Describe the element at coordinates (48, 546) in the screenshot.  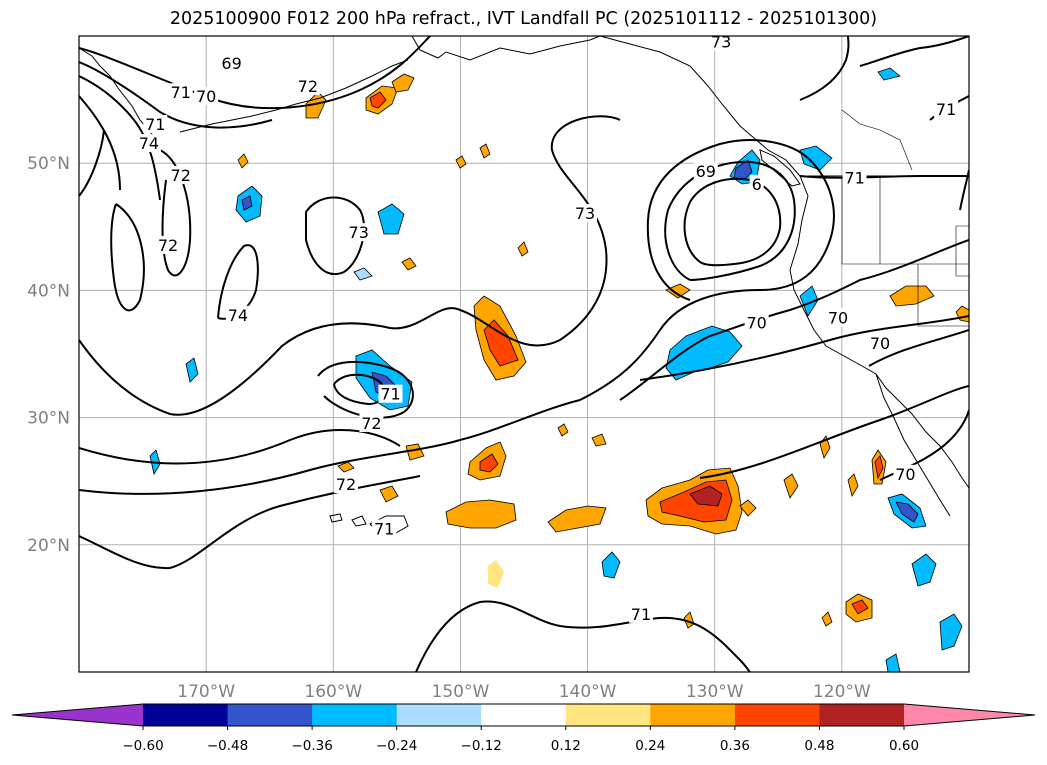
I see `lat-tick-label: 20°N` at that location.